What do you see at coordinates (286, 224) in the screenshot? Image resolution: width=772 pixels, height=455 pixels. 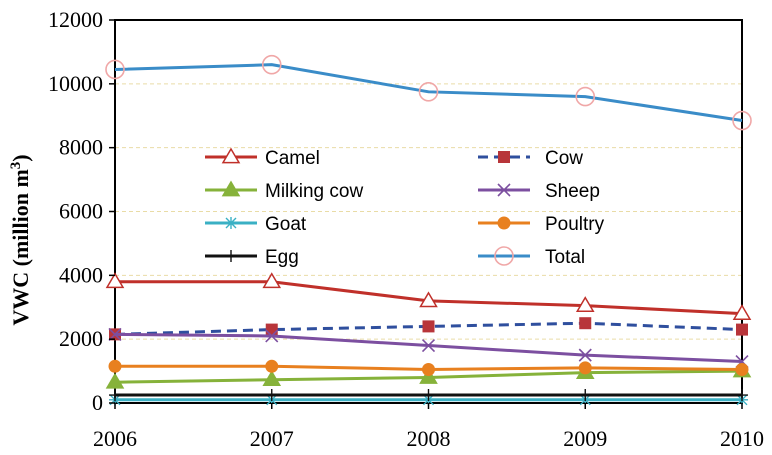 I see `legend-label: Goat` at bounding box center [286, 224].